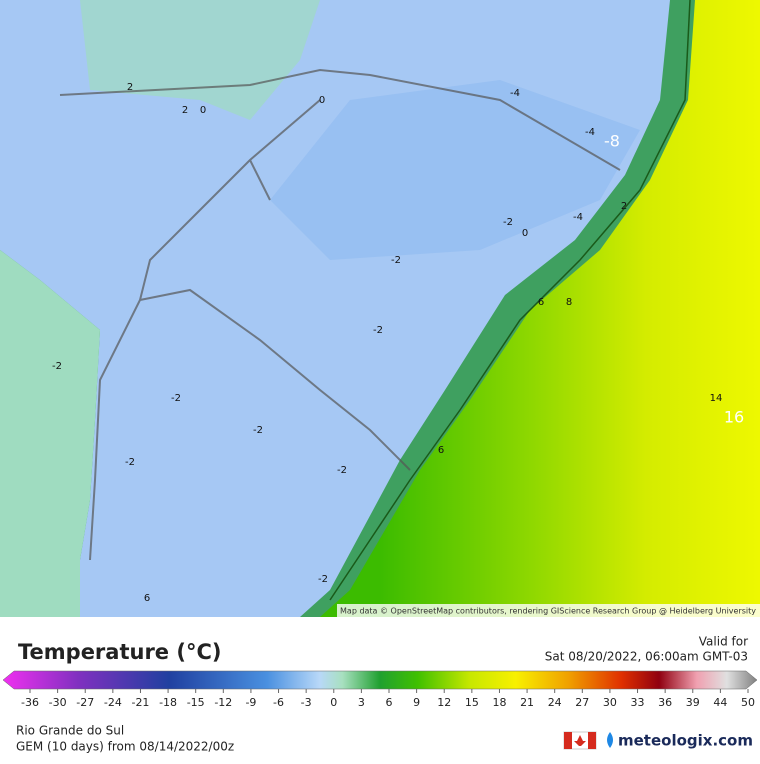  What do you see at coordinates (70, 731) in the screenshot?
I see `region: Rio Grande do Sul` at bounding box center [70, 731].